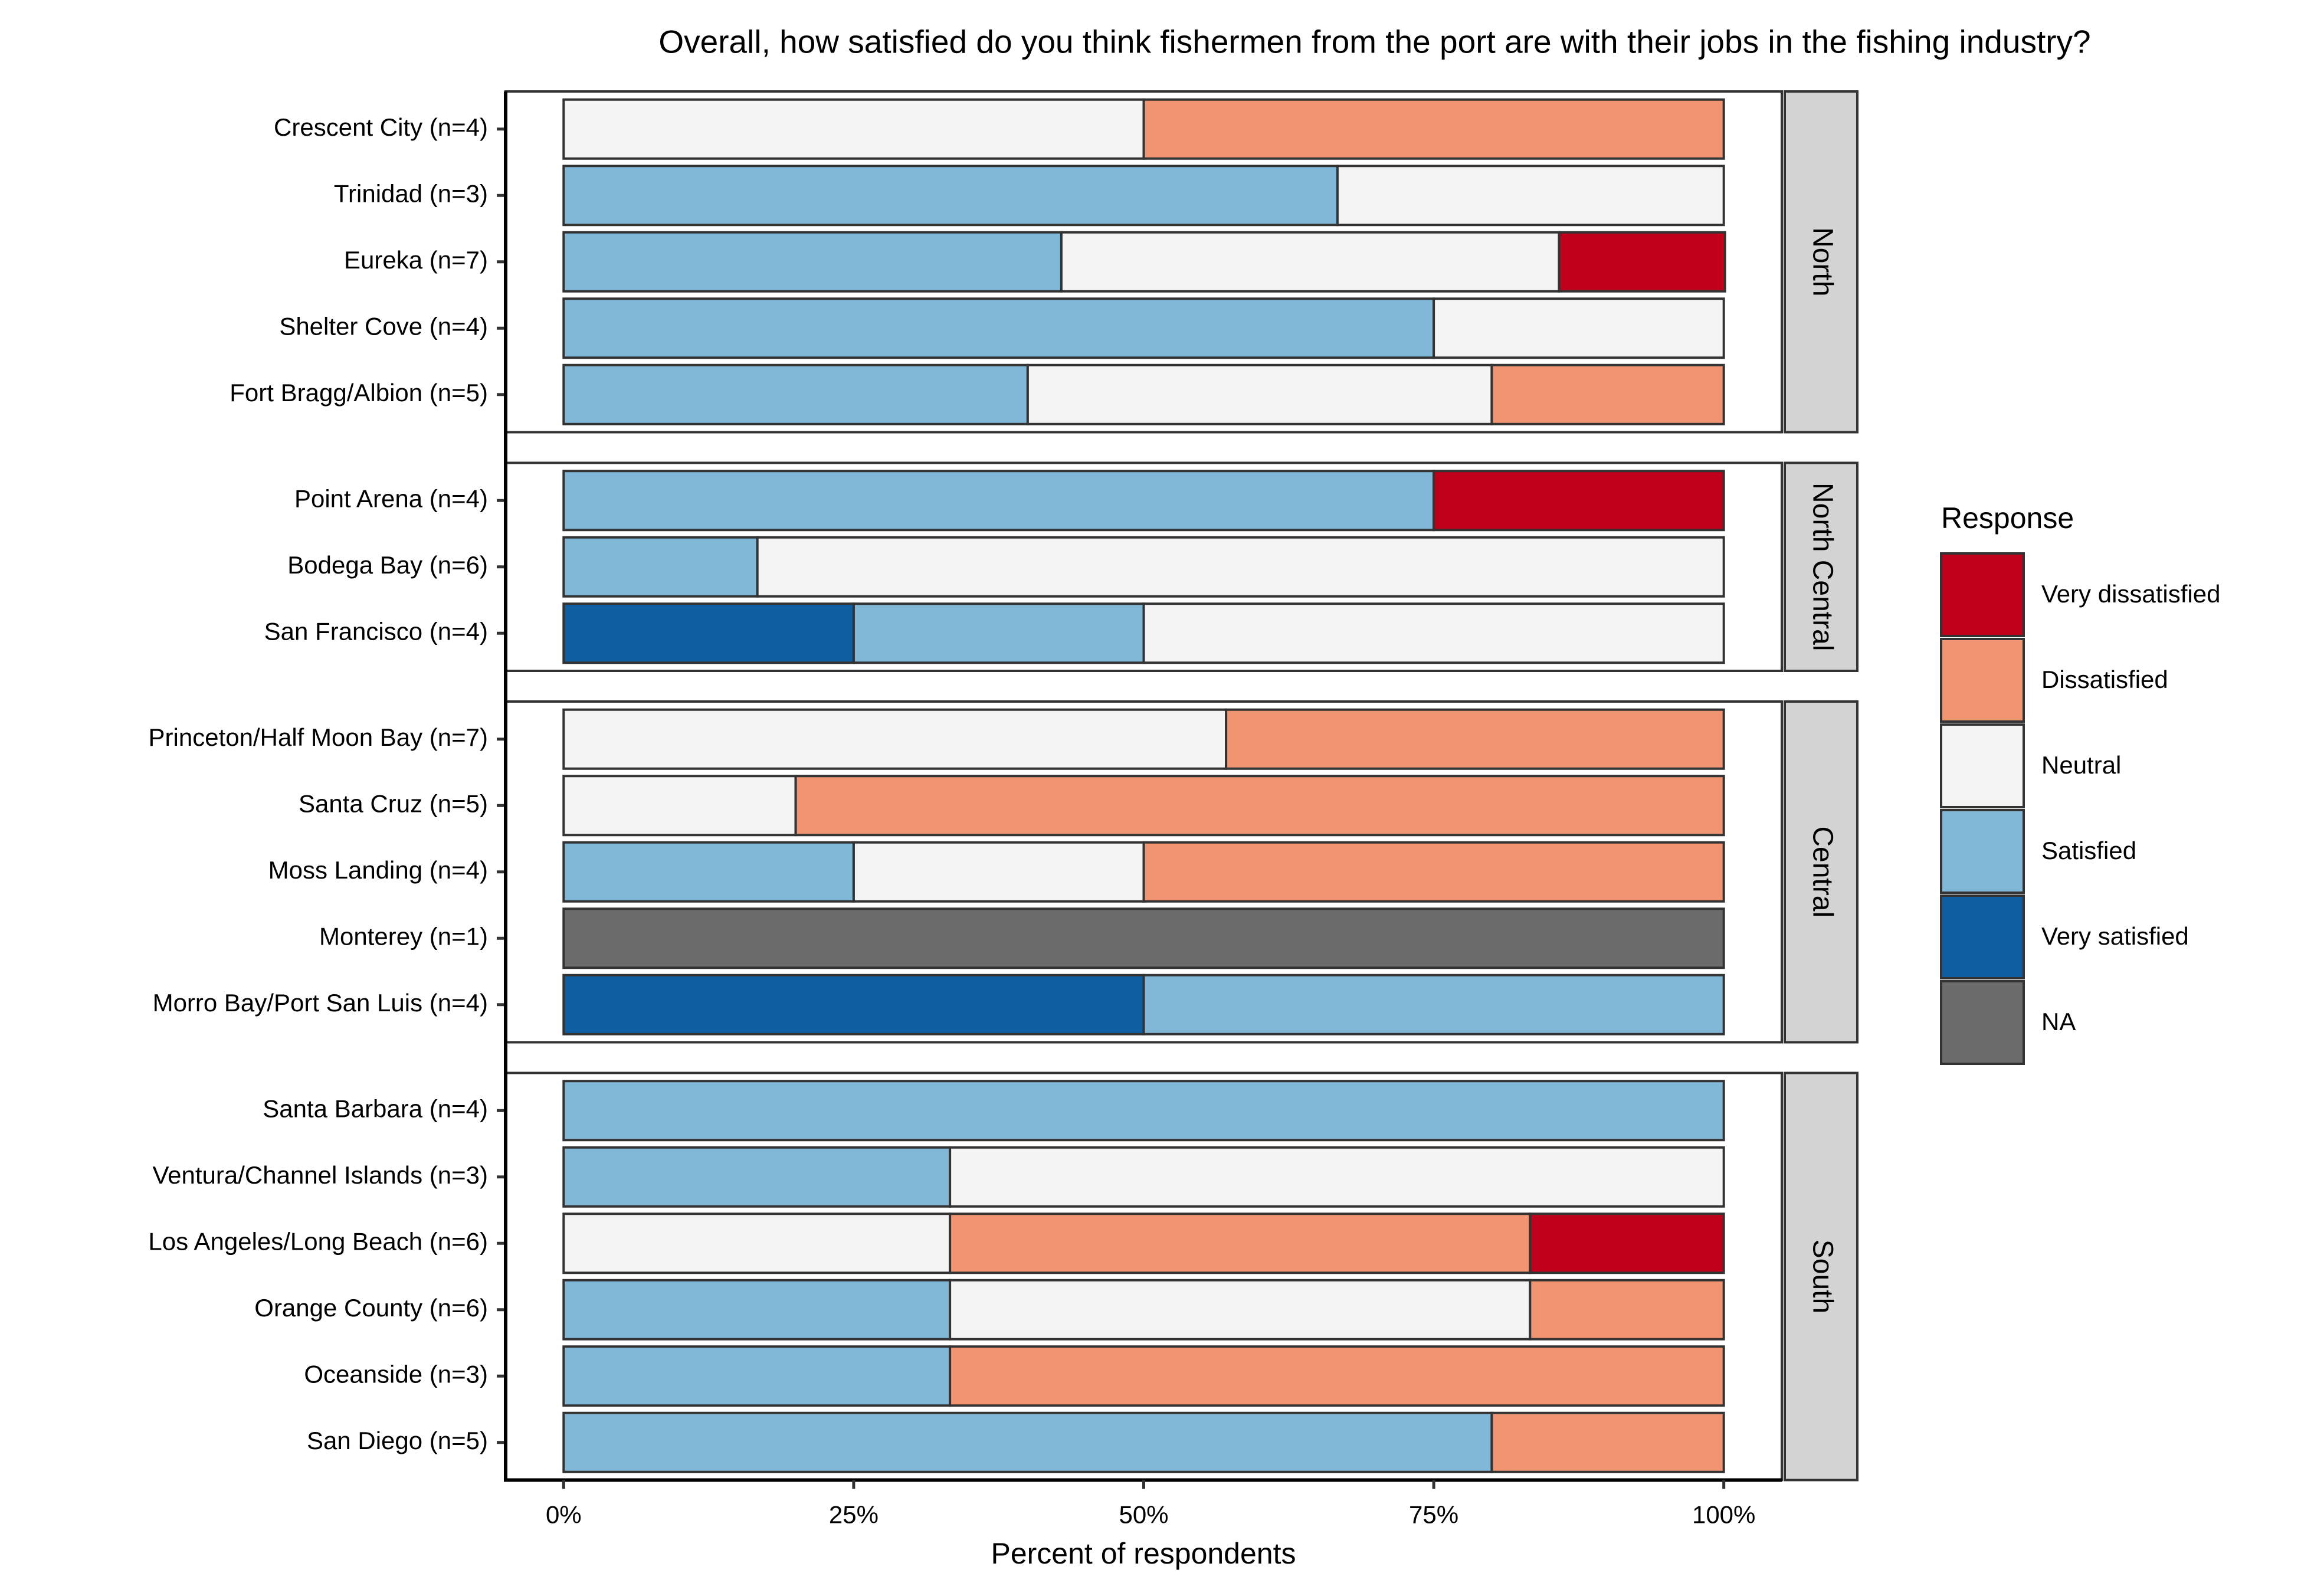  Describe the element at coordinates (2115, 936) in the screenshot. I see `legend-label: Very satisfied` at that location.